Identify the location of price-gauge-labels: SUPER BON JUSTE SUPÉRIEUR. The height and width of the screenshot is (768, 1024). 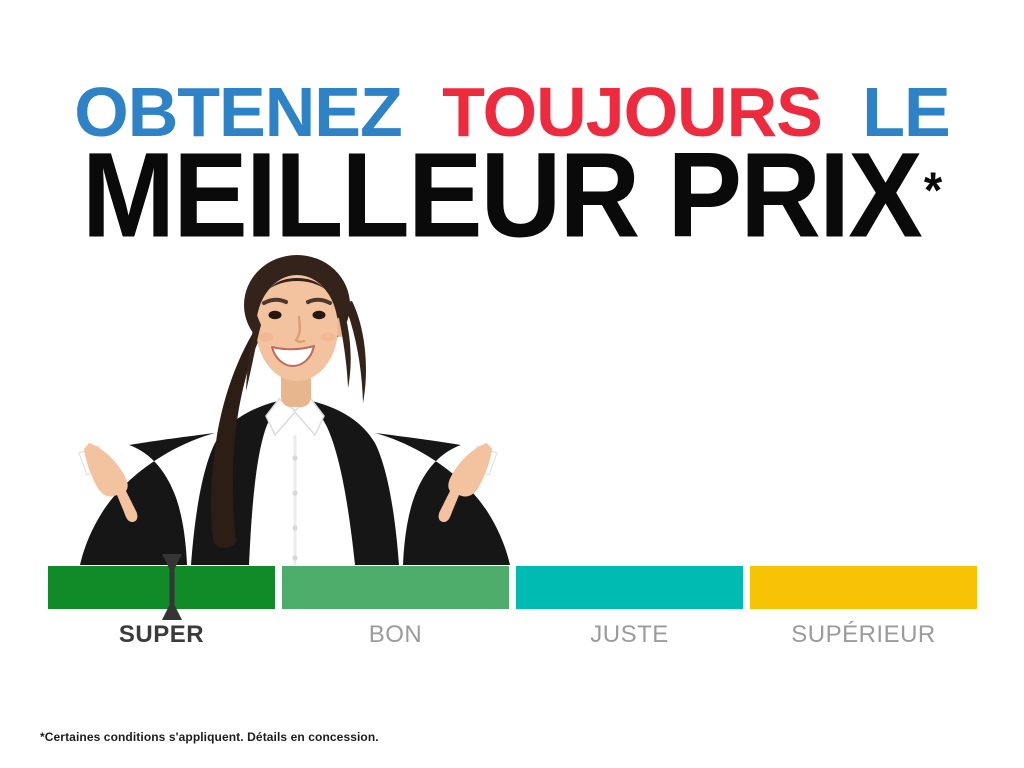
(512, 634).